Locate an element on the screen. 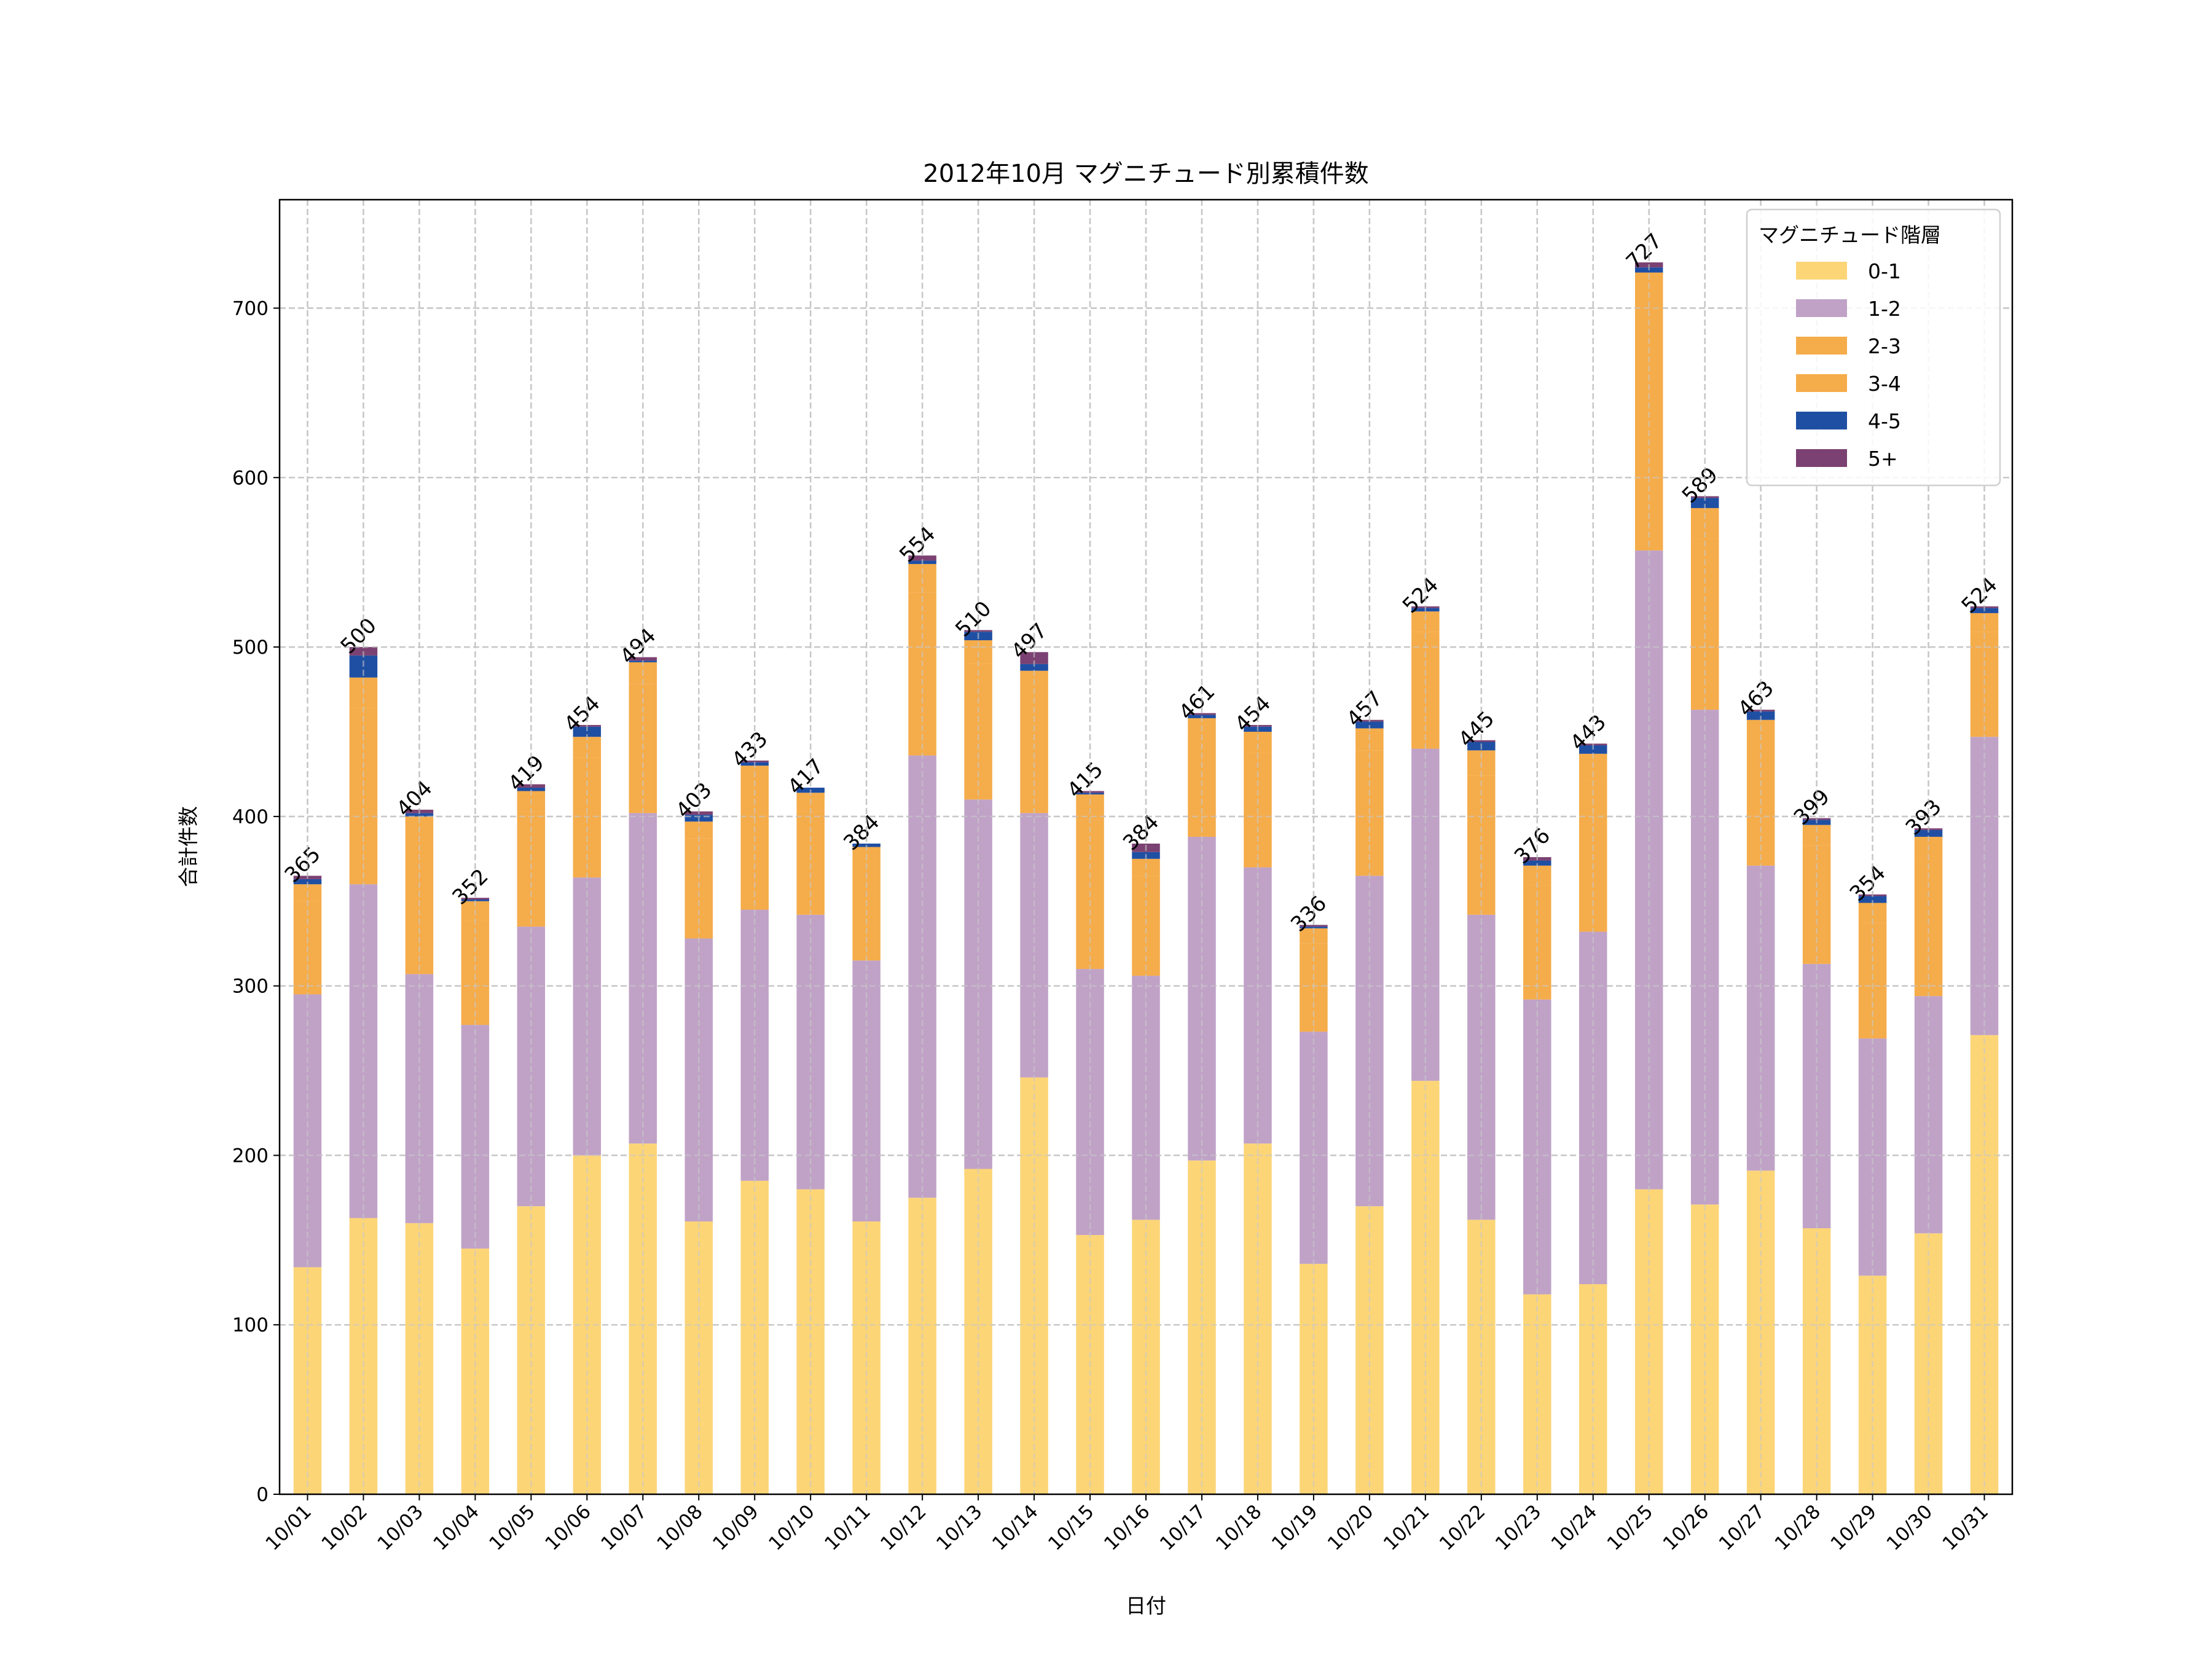  x-axis-label: 日付 is located at coordinates (1146, 1606).